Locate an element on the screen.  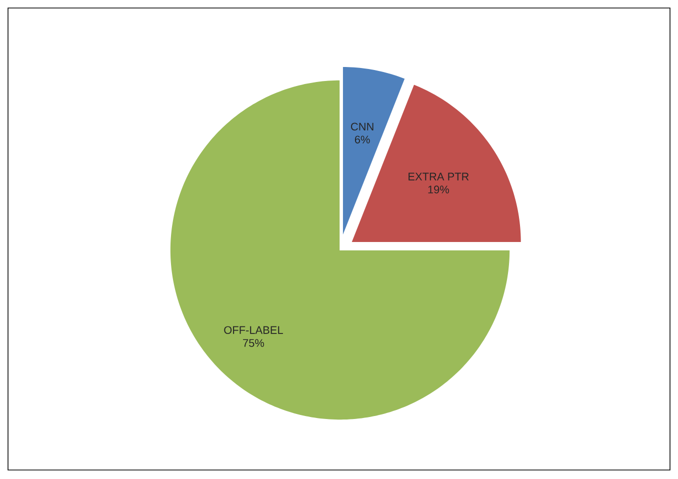
slice-label: CNN is located at coordinates (362, 126).